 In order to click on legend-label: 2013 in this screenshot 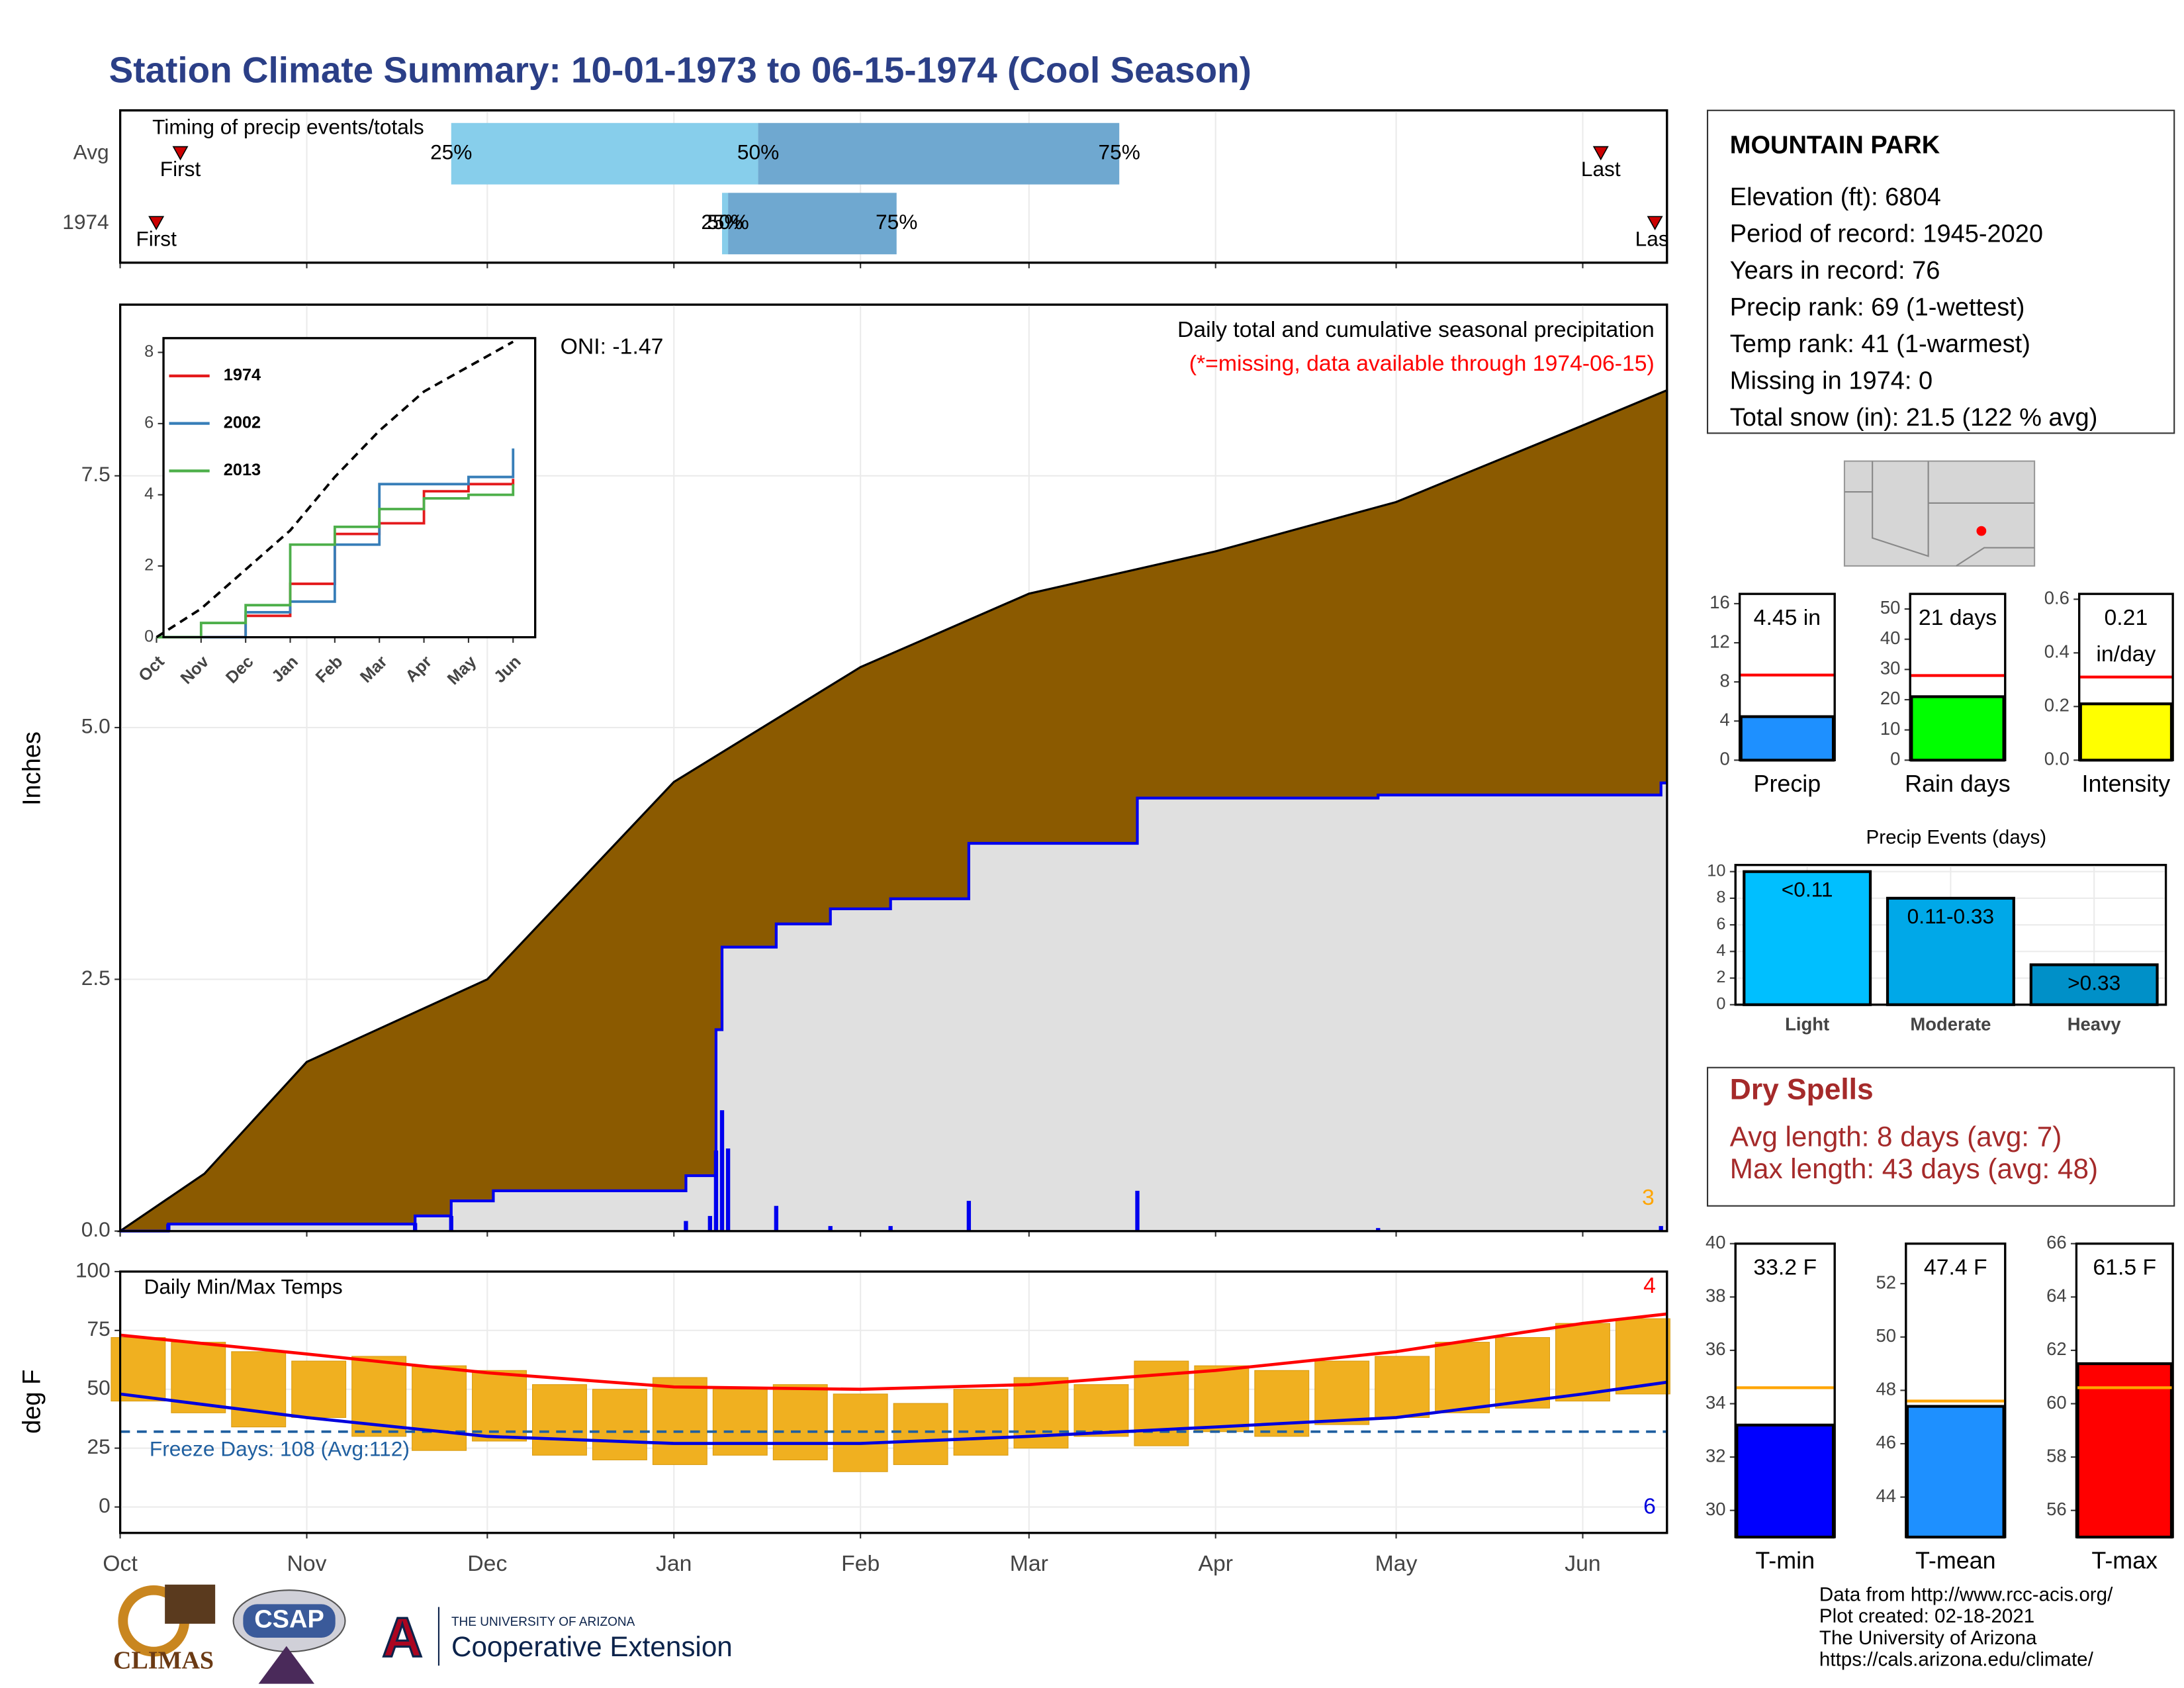, I will do `click(242, 470)`.